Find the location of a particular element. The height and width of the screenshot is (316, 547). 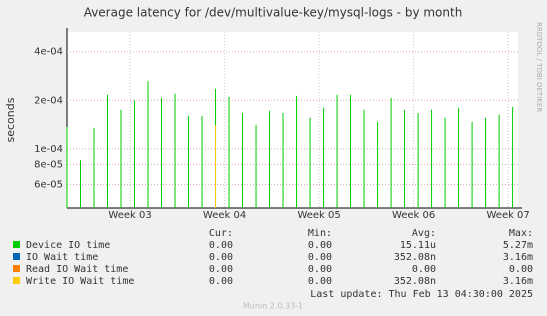

footer: Munin 2.0.33-1 is located at coordinates (273, 306).